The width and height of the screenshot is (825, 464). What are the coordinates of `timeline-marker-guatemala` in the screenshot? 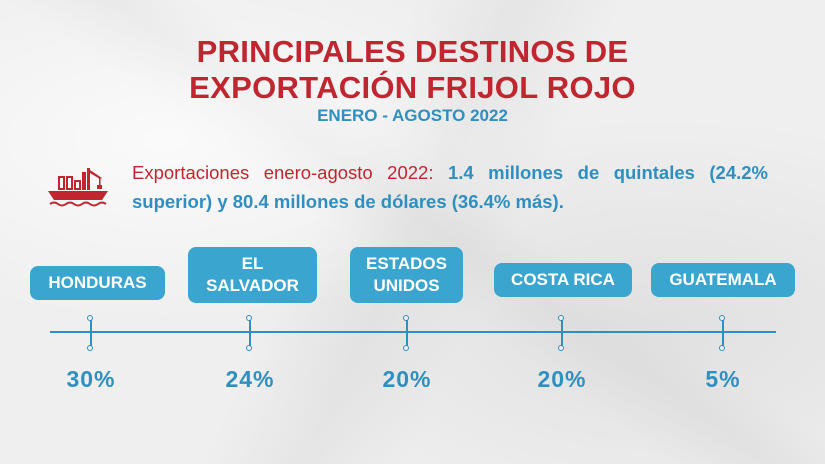 It's located at (722, 333).